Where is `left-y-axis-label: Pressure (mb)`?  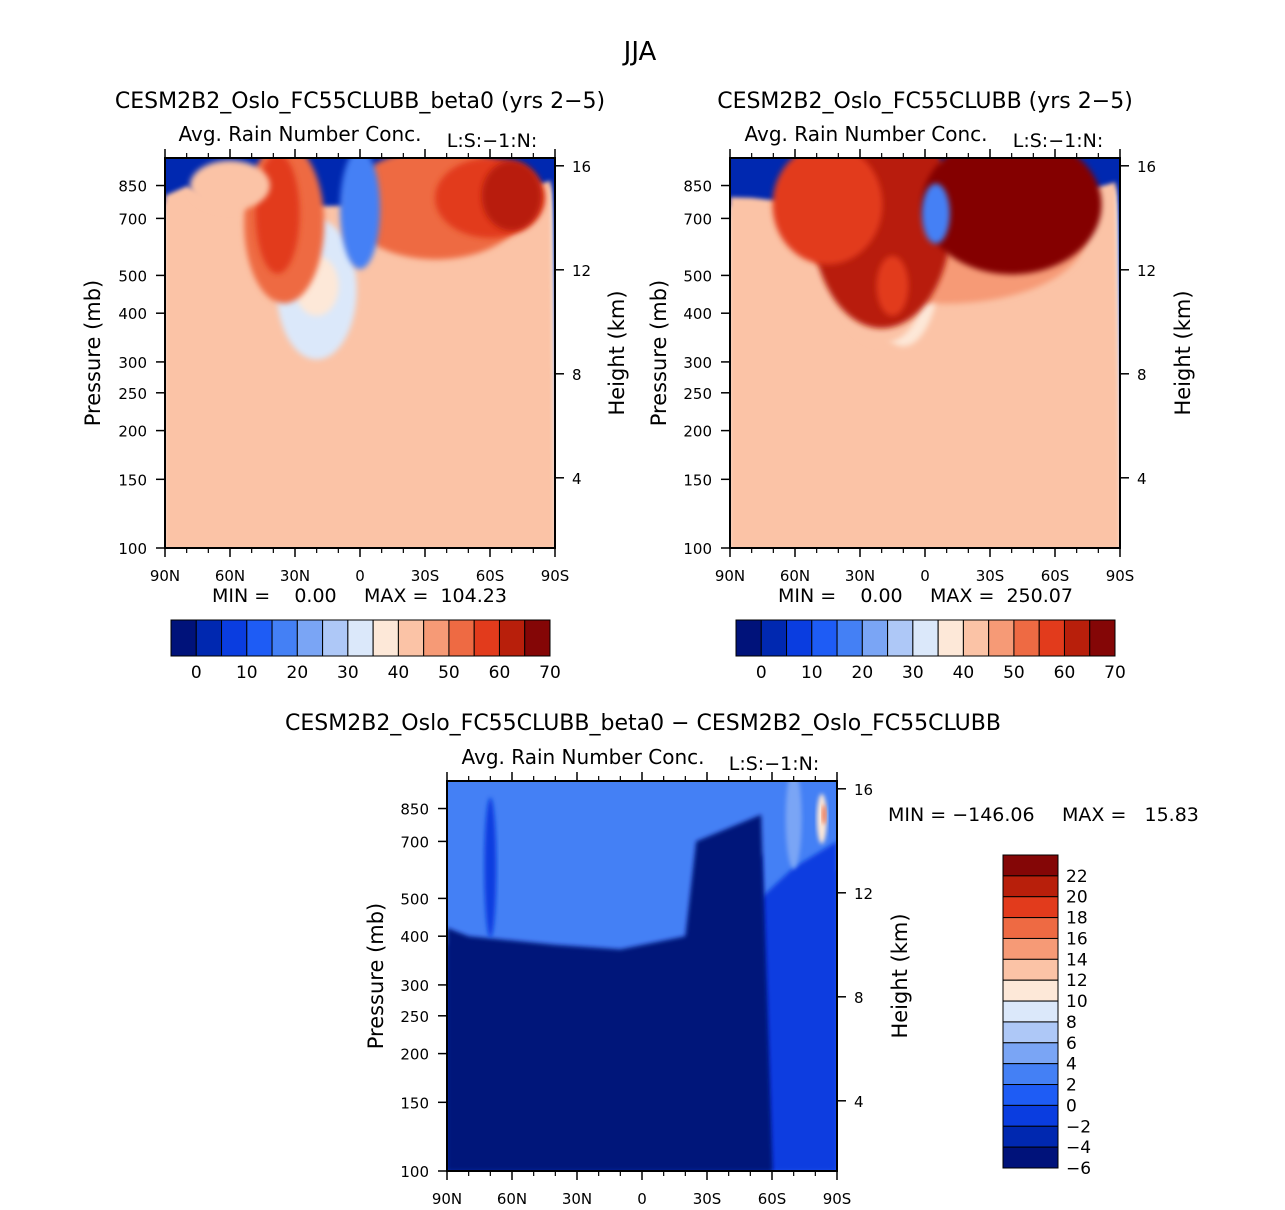
left-y-axis-label: Pressure (mb) is located at coordinates (93, 353).